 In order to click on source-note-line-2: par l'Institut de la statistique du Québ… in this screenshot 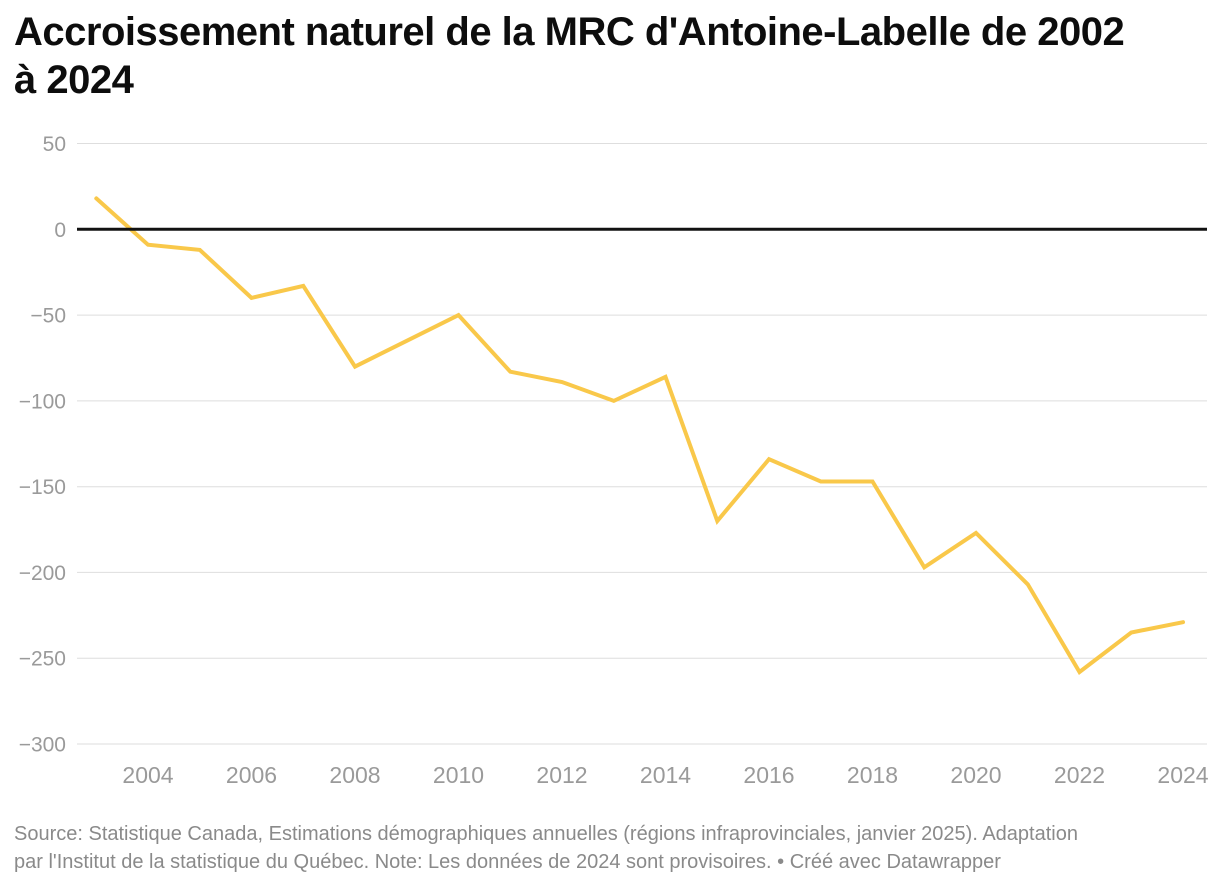, I will do `click(507, 861)`.